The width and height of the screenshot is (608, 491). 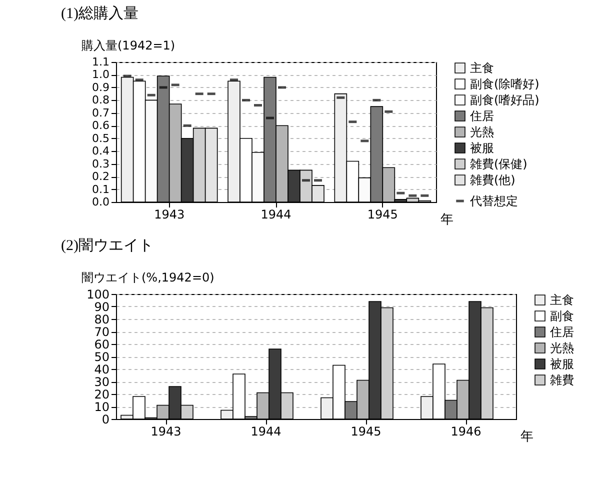 I want to click on legend-label: 副食(嗜好品), so click(x=505, y=100).